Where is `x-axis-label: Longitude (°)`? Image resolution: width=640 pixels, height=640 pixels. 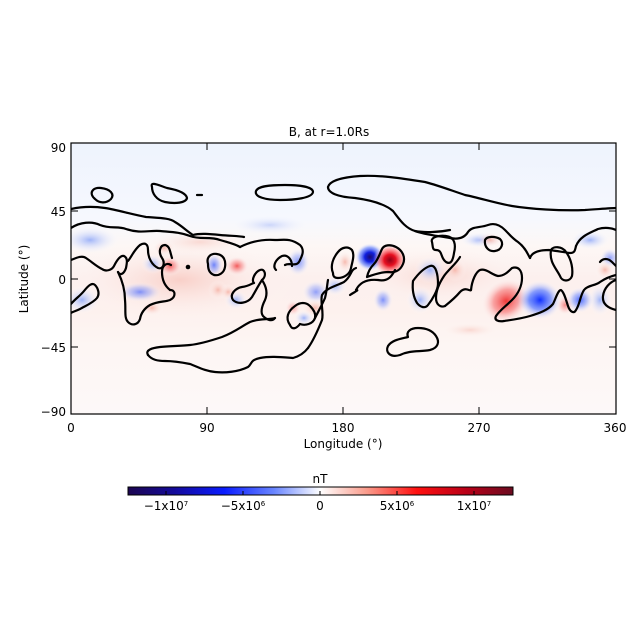 x-axis-label: Longitude (°) is located at coordinates (343, 444).